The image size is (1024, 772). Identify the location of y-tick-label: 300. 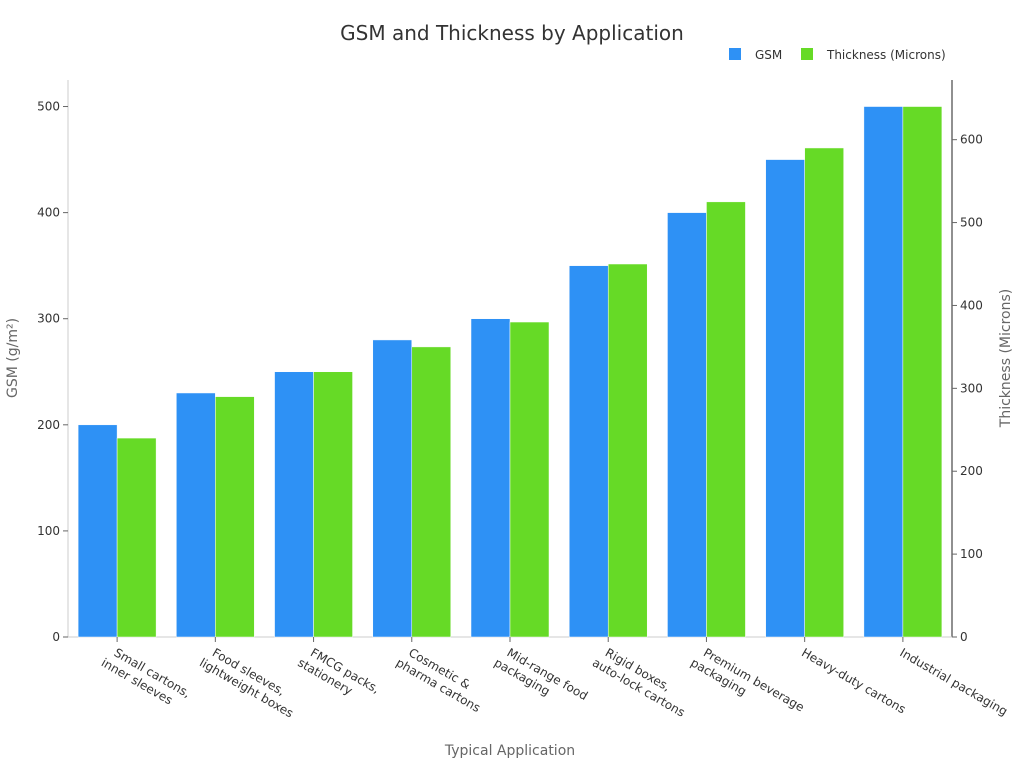
(48, 319).